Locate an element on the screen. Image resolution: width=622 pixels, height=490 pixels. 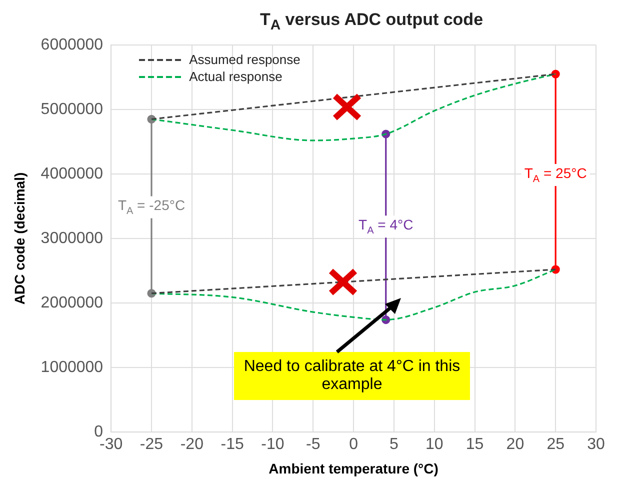
y-tick-label: 4000000 is located at coordinates (72, 173).